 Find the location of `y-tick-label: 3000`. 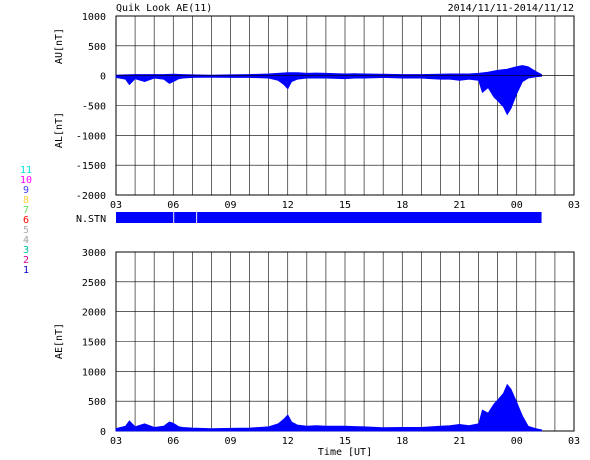

y-tick-label: 3000 is located at coordinates (94, 253).